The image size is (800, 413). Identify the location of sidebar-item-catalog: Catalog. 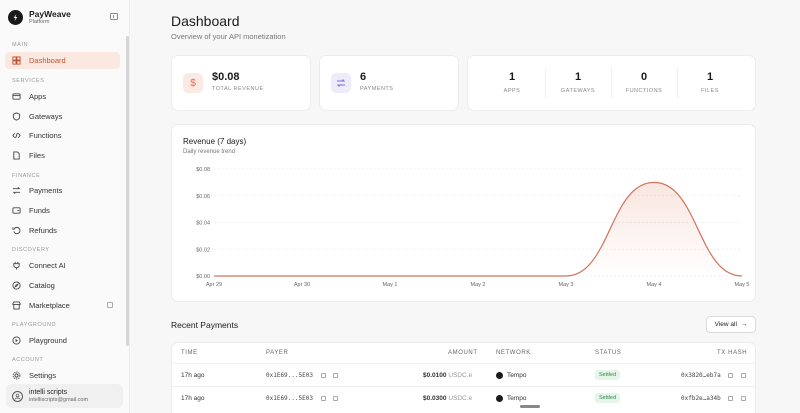
(62, 285).